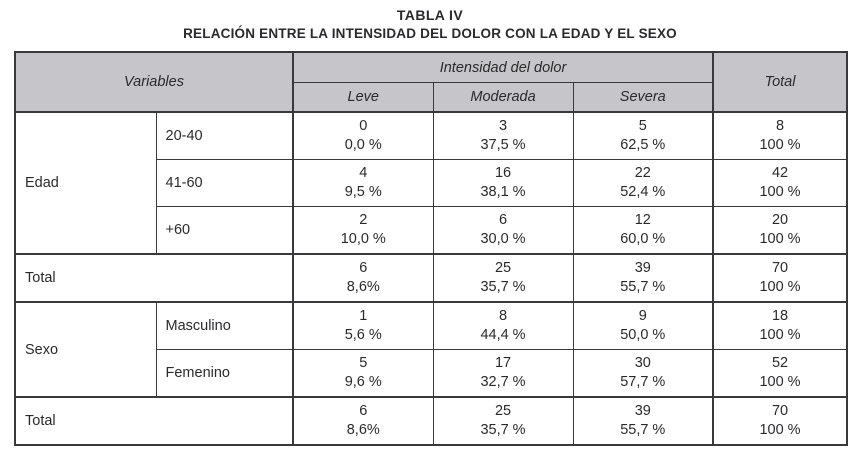 Image resolution: width=860 pixels, height=459 pixels. What do you see at coordinates (363, 239) in the screenshot?
I see `cell-percent: 10,0 %` at bounding box center [363, 239].